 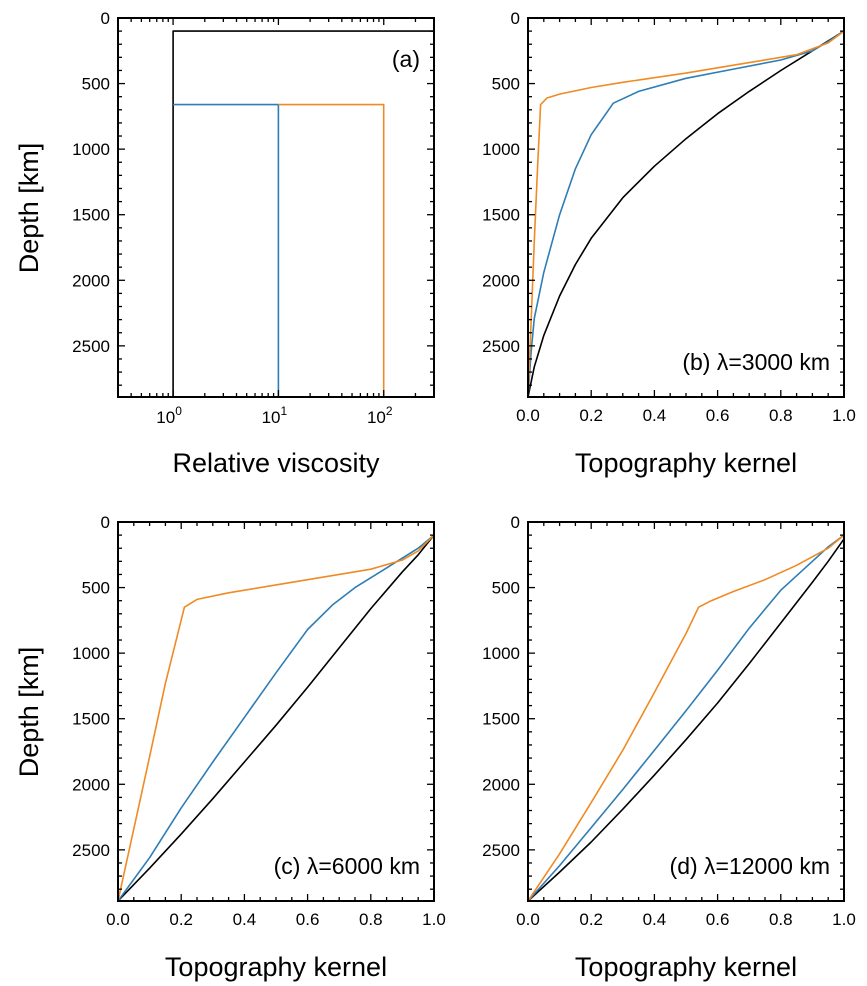 I want to click on panel-annotation: (b) λ=3000 km, so click(x=756, y=362).